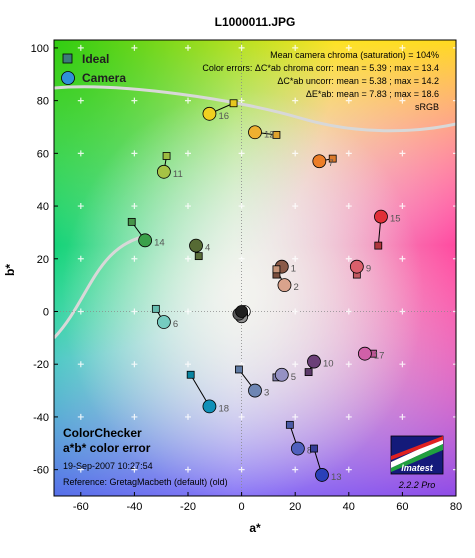 This screenshot has height=558, width=475. Describe the element at coordinates (145, 482) in the screenshot. I see `caption-reference: Reference: GretagMacbeth (default) (old)` at that location.